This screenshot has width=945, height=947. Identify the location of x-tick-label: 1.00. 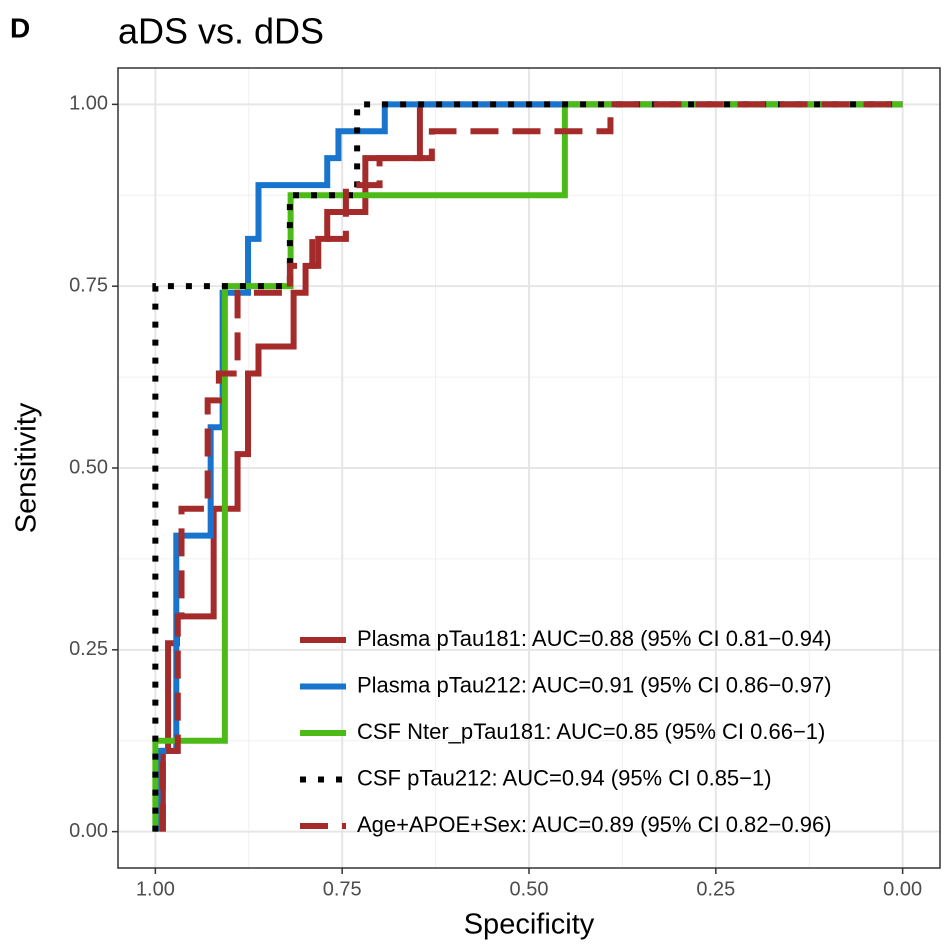
(155, 889).